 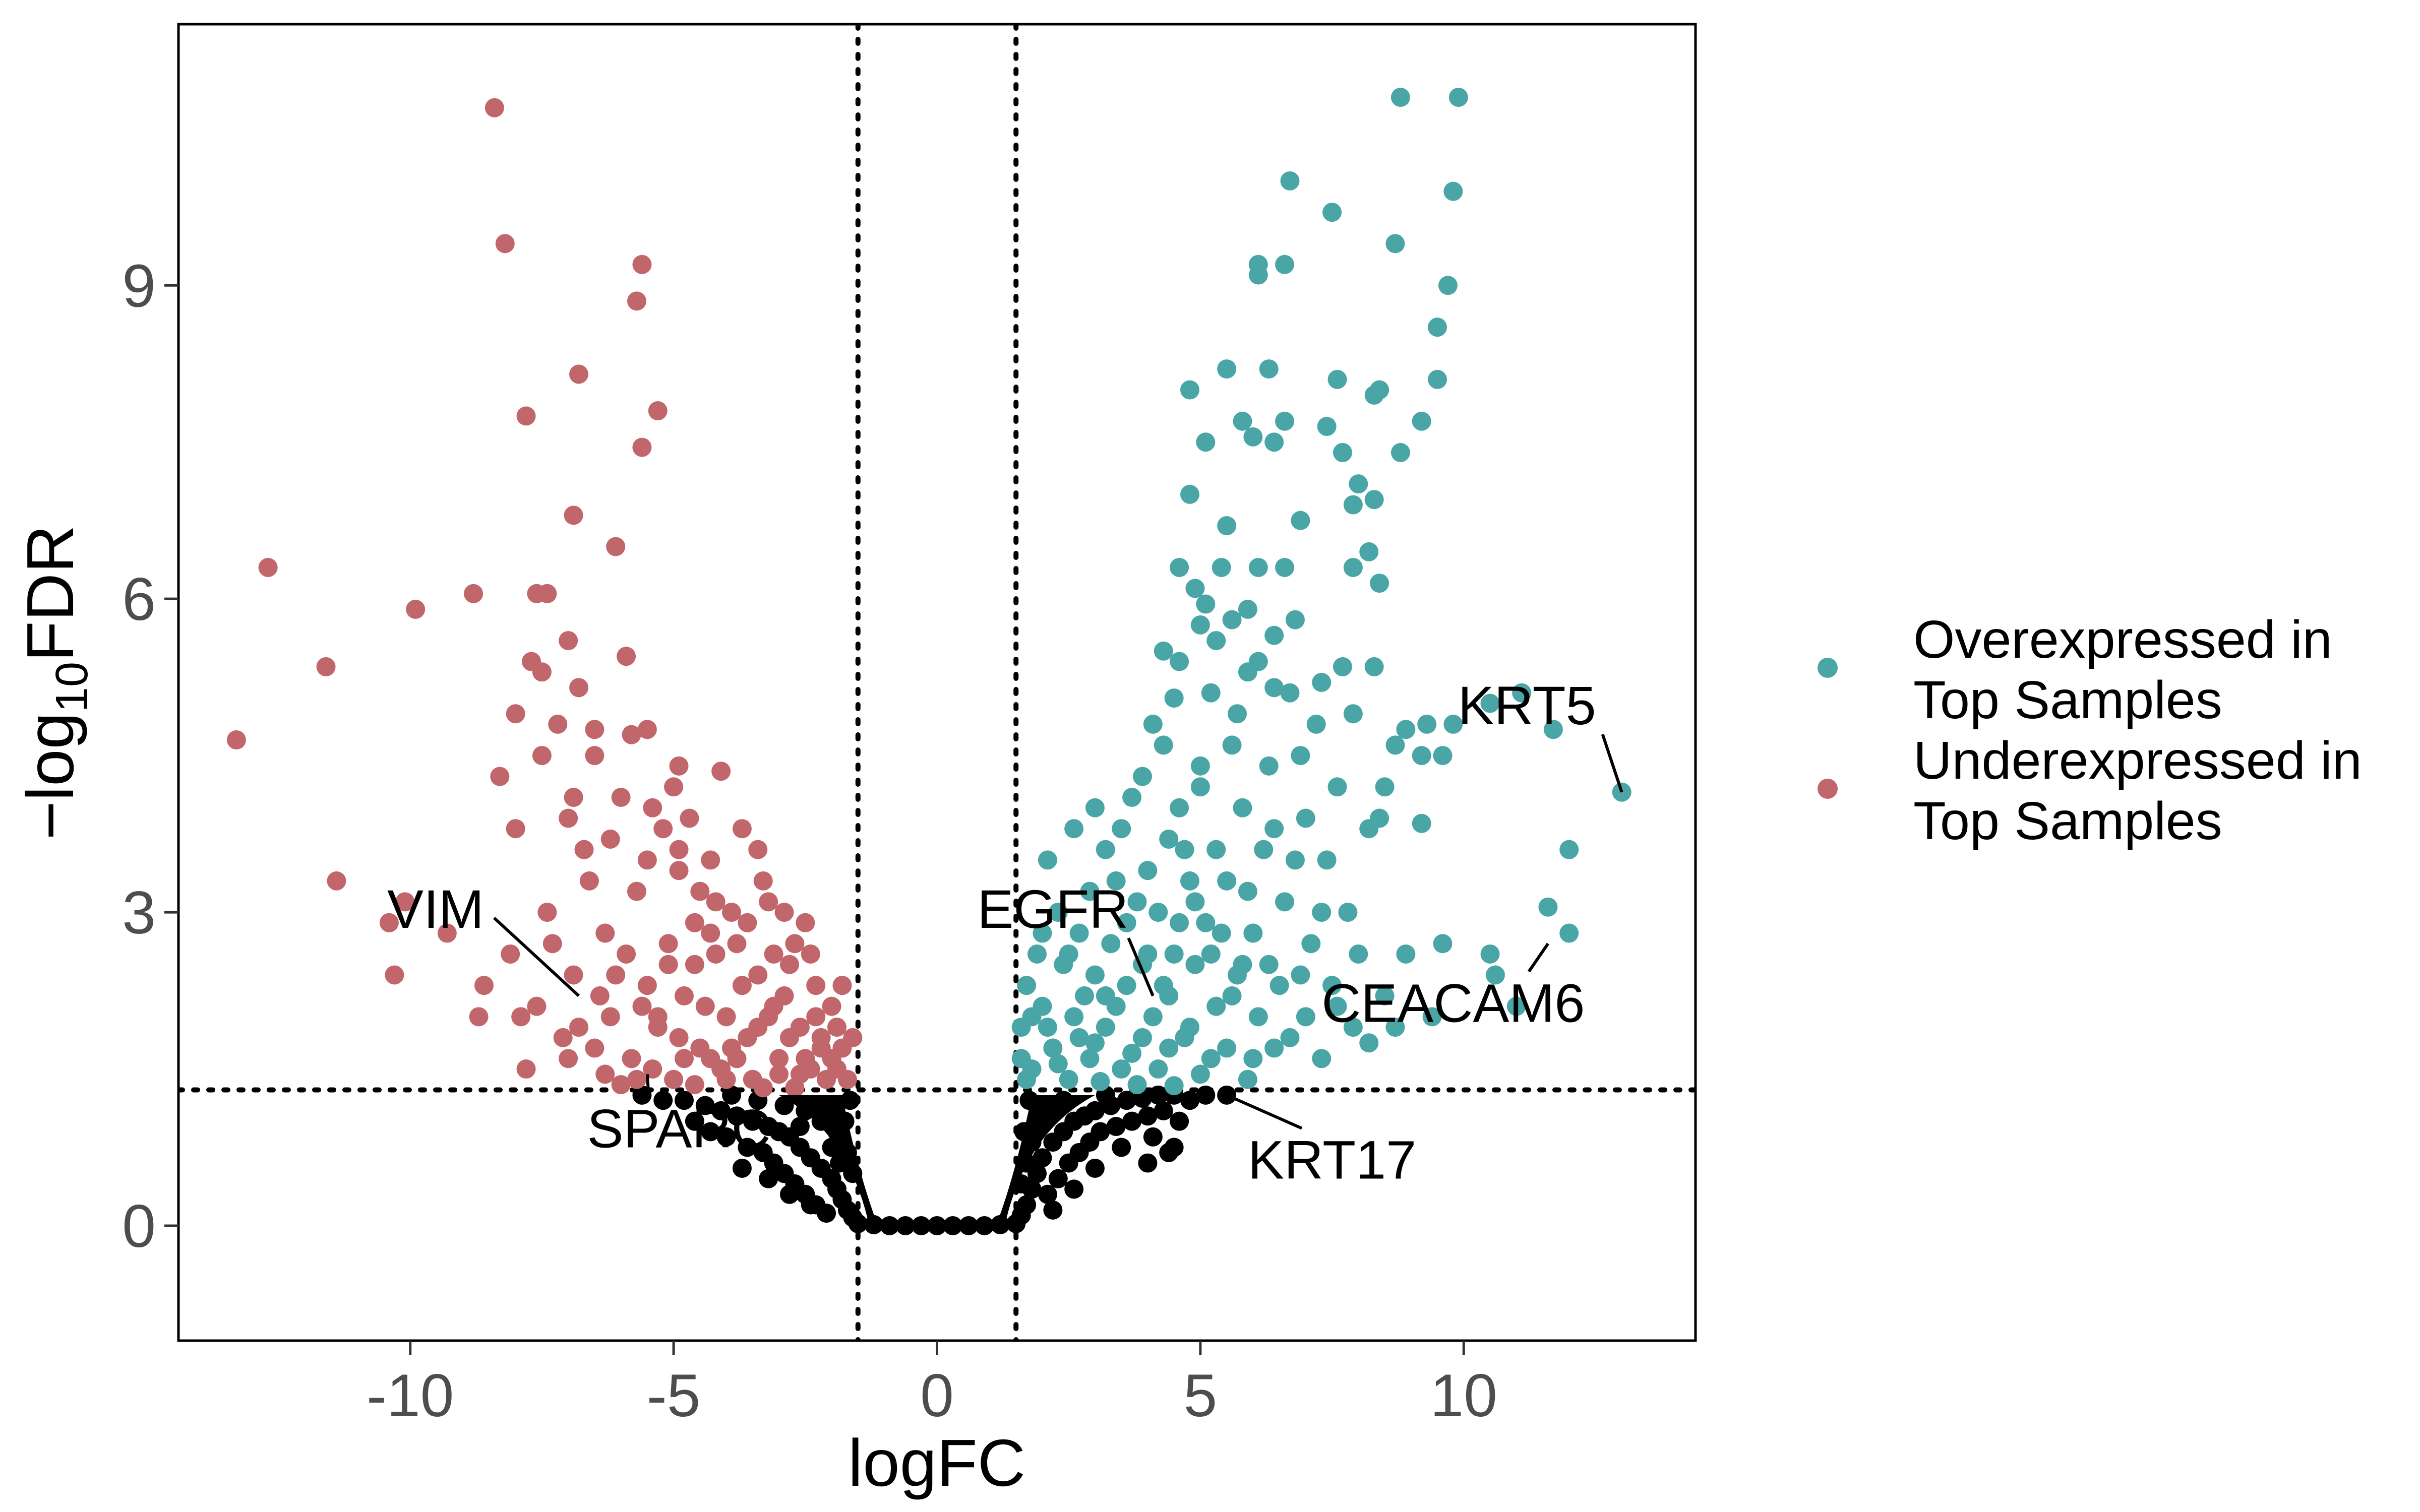 What do you see at coordinates (1453, 1003) in the screenshot?
I see `gene-label-ceacam6: CEACAM6` at bounding box center [1453, 1003].